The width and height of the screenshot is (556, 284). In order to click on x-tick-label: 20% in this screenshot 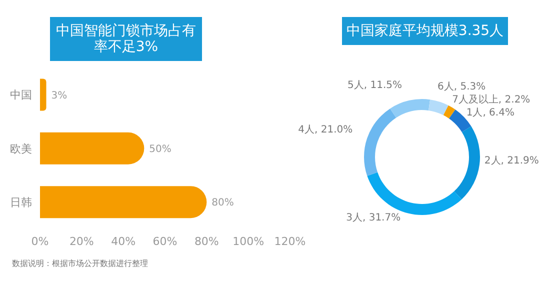, I will do `click(81, 241)`.